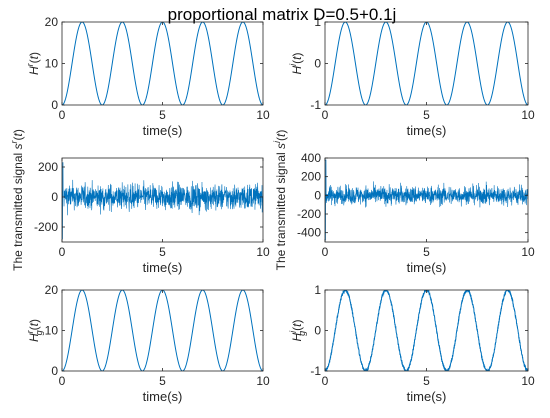 Image resolution: width=550 pixels, height=418 pixels. What do you see at coordinates (280, 200) in the screenshot?
I see `y-axis-label: The transmitted signal si(t)` at bounding box center [280, 200].